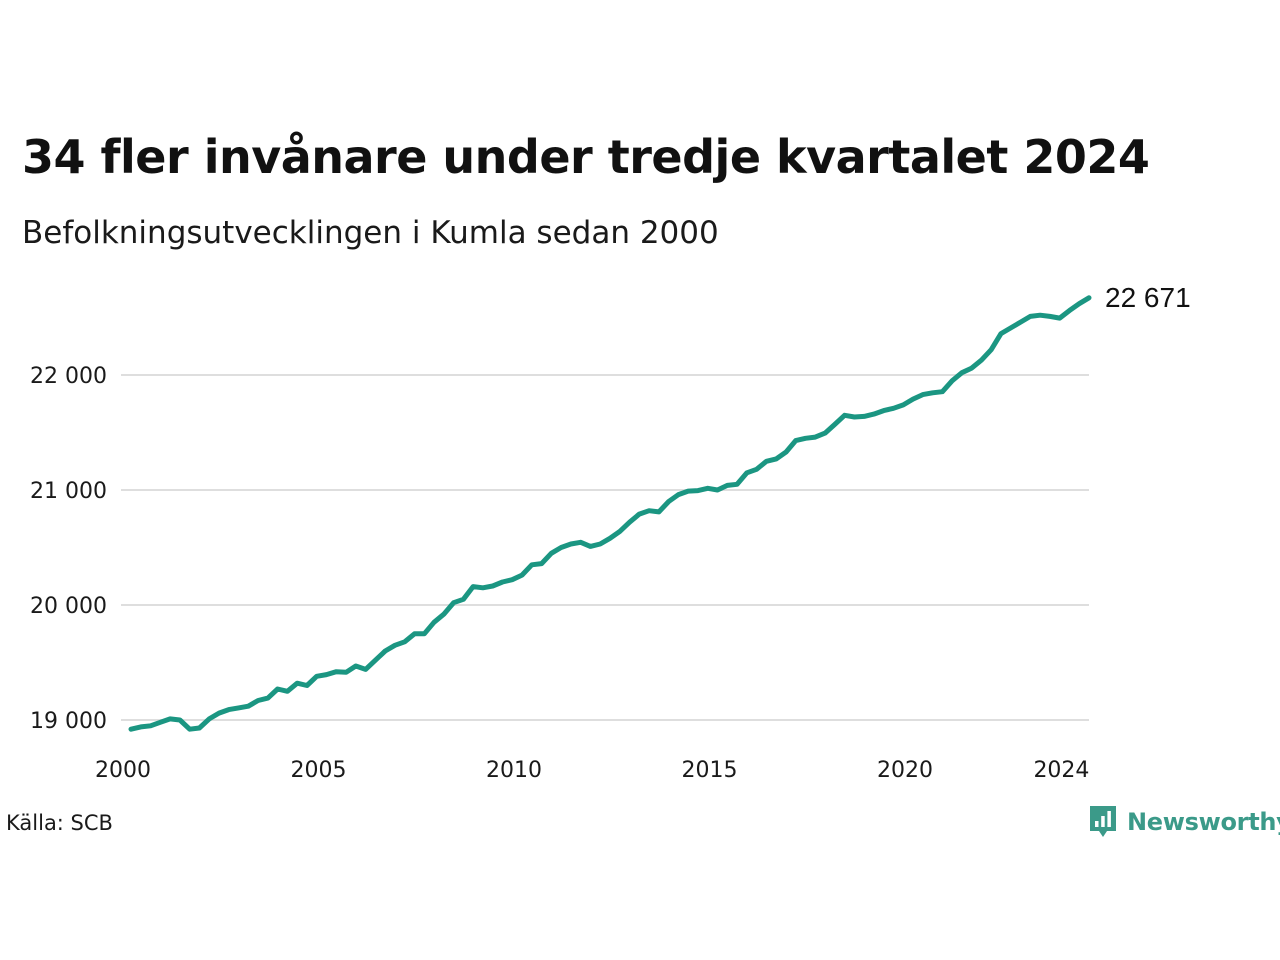  What do you see at coordinates (68, 549) in the screenshot?
I see `y-axis-ticks: 19 000 20 000 21 000 22 000` at bounding box center [68, 549].